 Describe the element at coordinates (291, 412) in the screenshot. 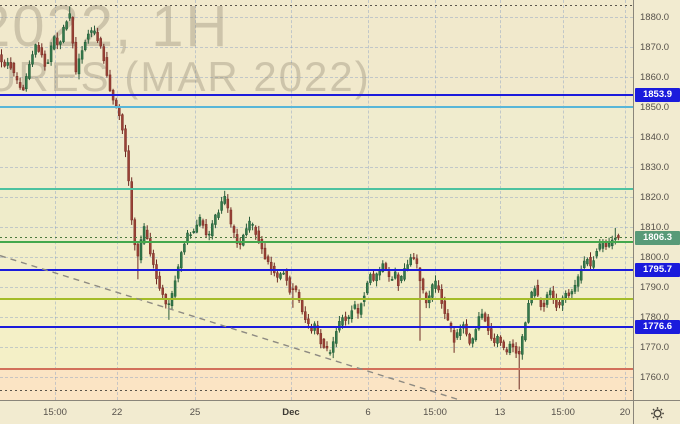

I see `time-tick-label: Dec` at that location.